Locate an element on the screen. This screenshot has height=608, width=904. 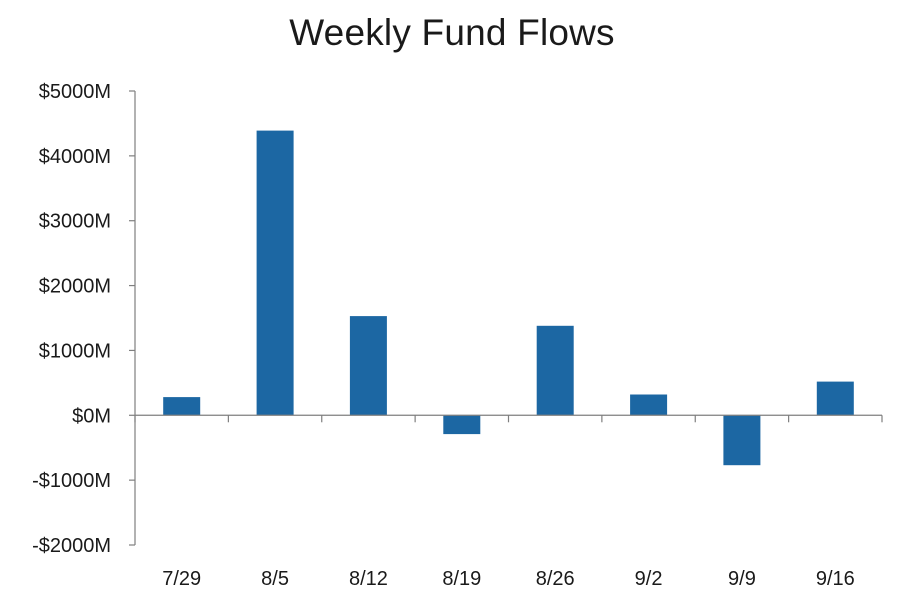
x-tick-label: 8/26 is located at coordinates (555, 579).